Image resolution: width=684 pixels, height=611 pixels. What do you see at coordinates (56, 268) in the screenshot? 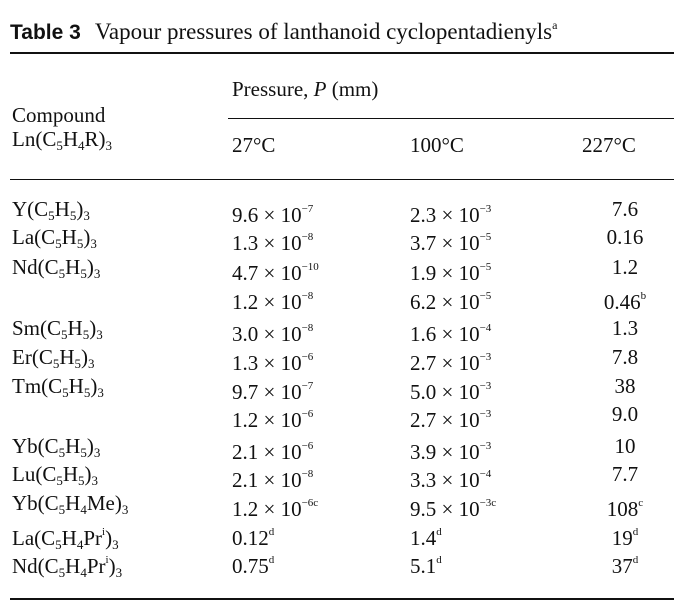
I see `compound-cell: Nd(C5H5)3` at bounding box center [56, 268].